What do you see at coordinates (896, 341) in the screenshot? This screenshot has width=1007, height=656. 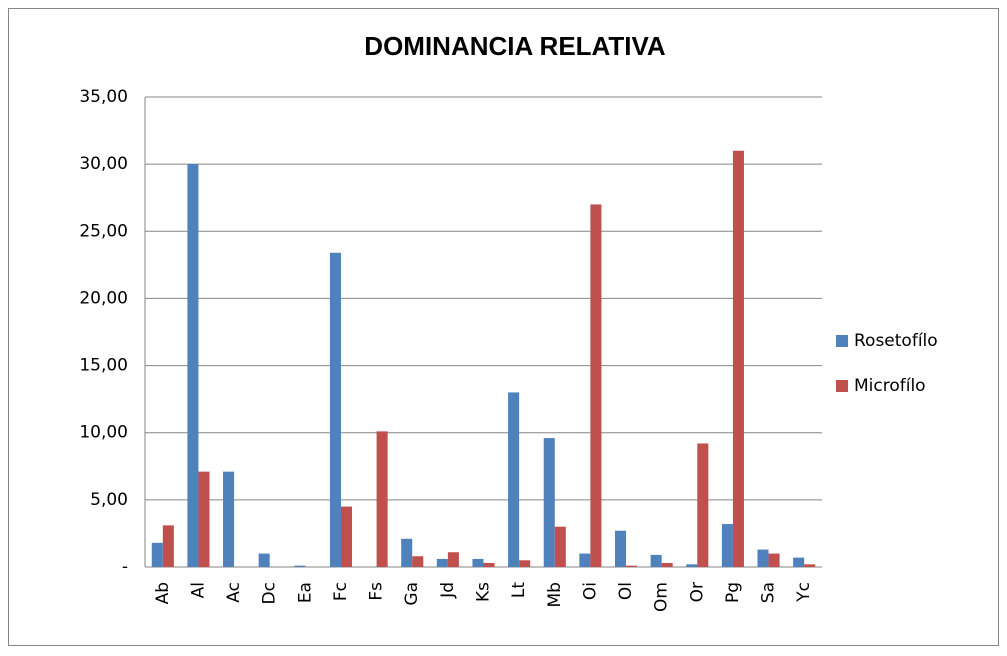 I see `legend-label: Rosetofílo` at bounding box center [896, 341].